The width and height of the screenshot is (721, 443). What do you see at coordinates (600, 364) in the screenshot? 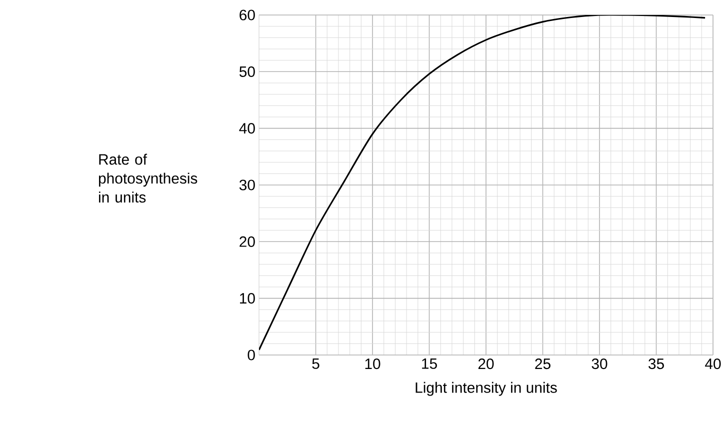
I see `x-tick-label: 30` at bounding box center [600, 364].